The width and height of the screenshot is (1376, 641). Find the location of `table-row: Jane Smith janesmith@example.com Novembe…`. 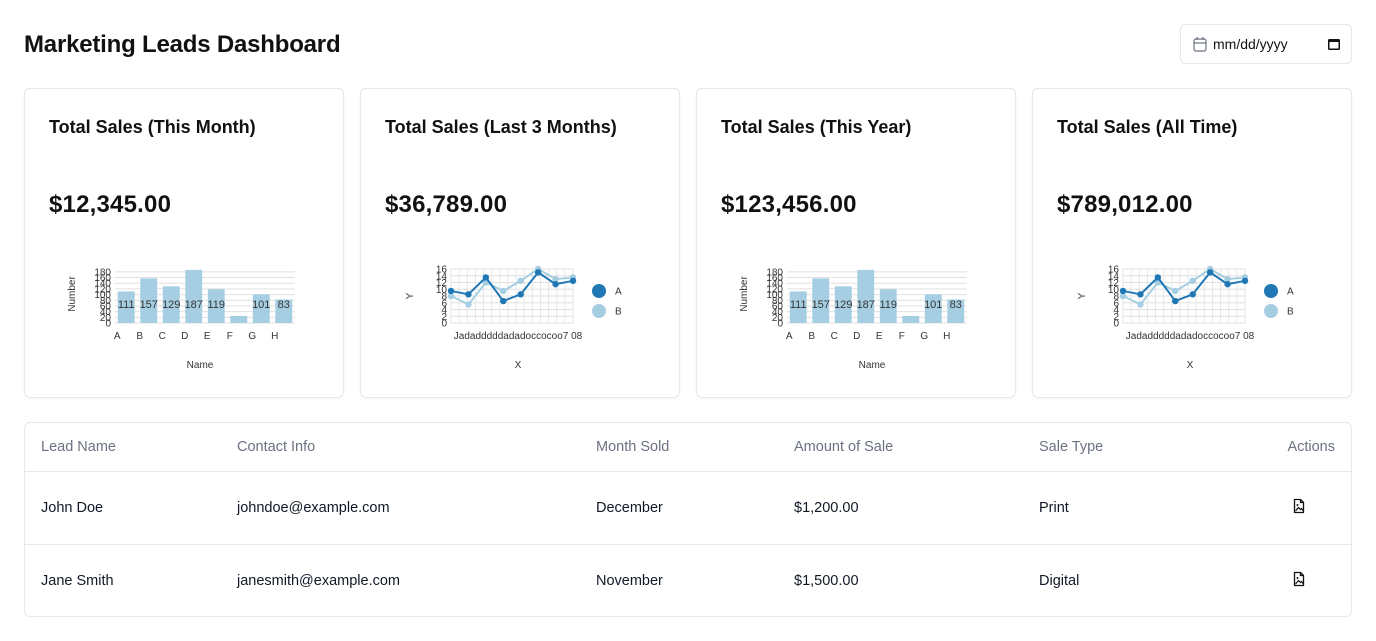

table-row: Jane Smith janesmith@example.com Novembe… is located at coordinates (688, 580).